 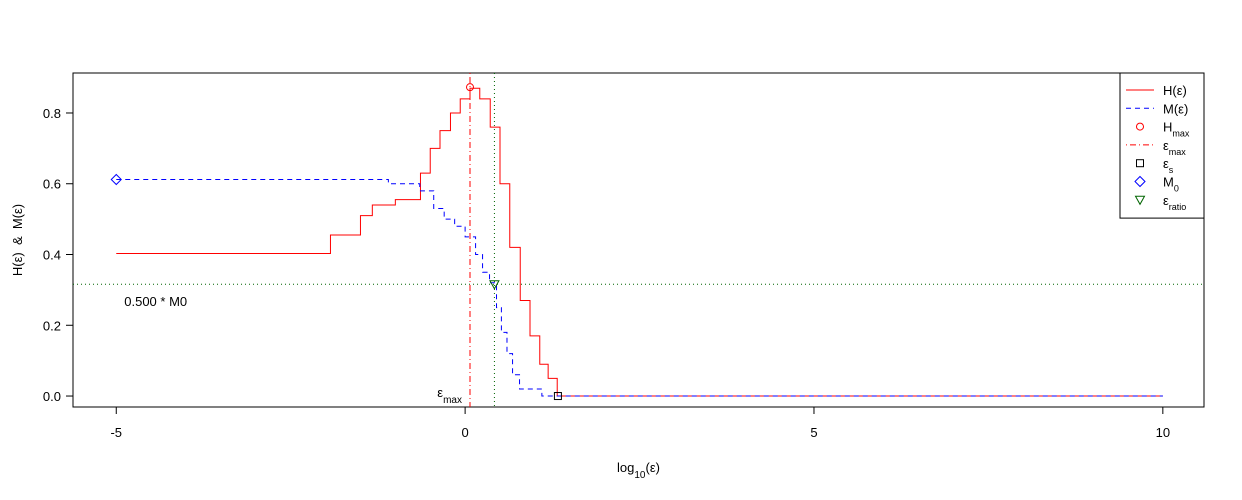 What do you see at coordinates (1167, 127) in the screenshot?
I see `legend-label-main: H` at bounding box center [1167, 127].